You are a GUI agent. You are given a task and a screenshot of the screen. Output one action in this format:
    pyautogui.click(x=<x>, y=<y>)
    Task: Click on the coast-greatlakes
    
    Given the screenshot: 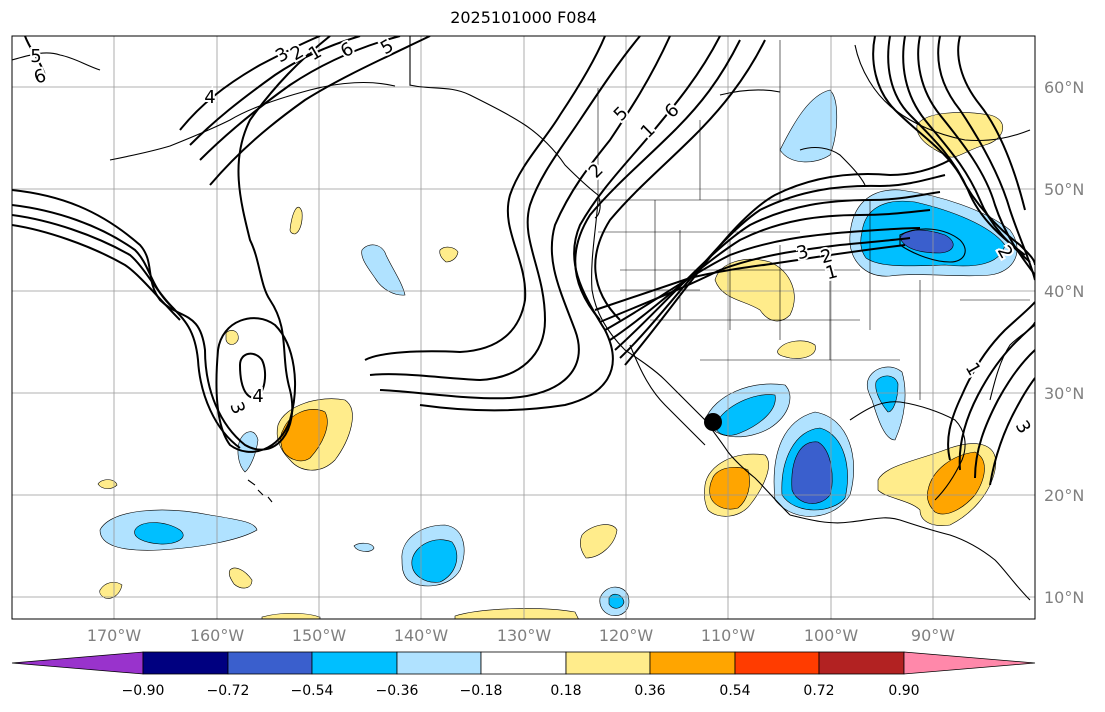 What is the action you would take?
    pyautogui.click(x=932, y=245)
    